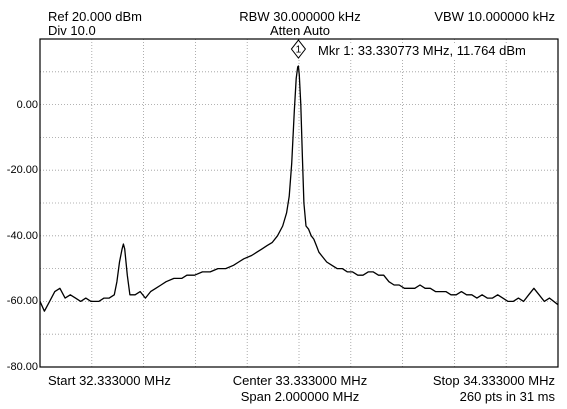 Image resolution: width=567 pixels, height=409 pixels. I want to click on stop-frequency: Stop 34.333000 MHz, so click(493, 380).